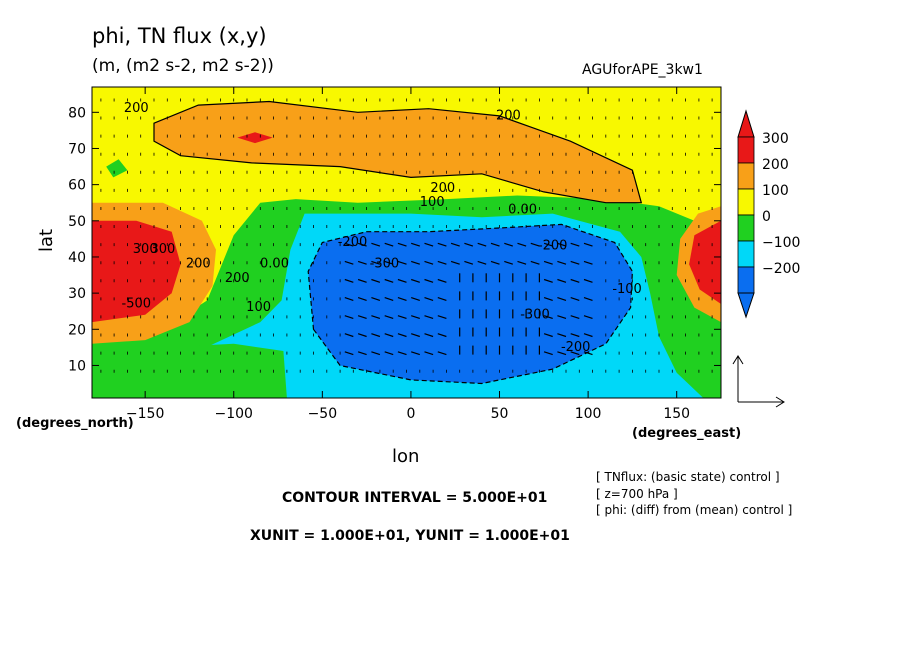  I want to click on contour-label: -200, so click(353, 242).